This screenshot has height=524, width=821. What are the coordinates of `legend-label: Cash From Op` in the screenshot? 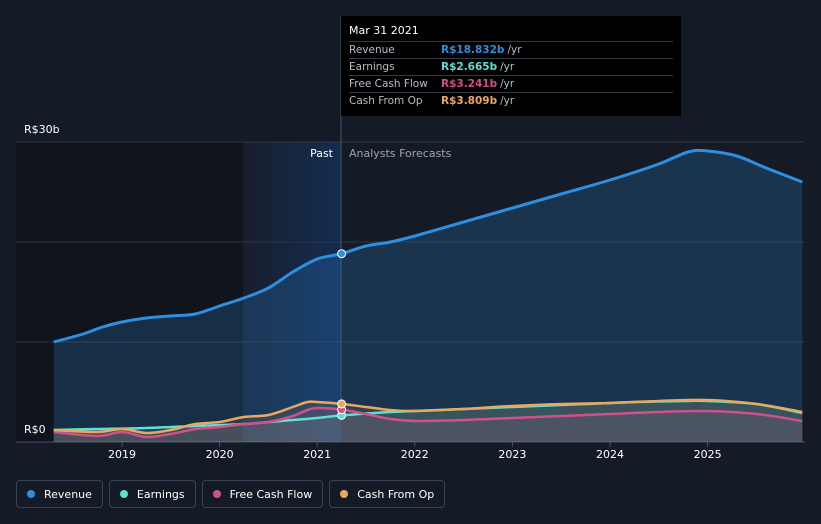 It's located at (396, 494).